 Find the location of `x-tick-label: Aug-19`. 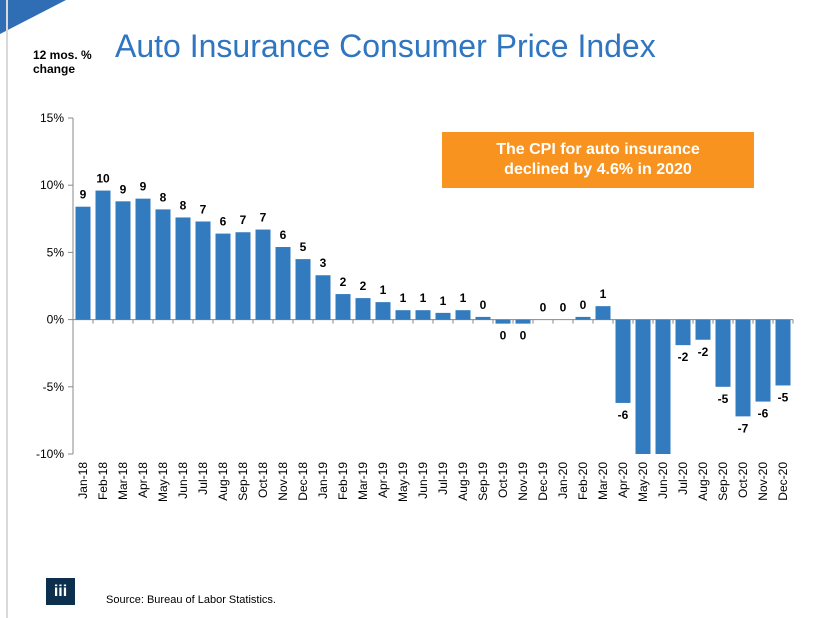

x-tick-label: Aug-19 is located at coordinates (463, 481).